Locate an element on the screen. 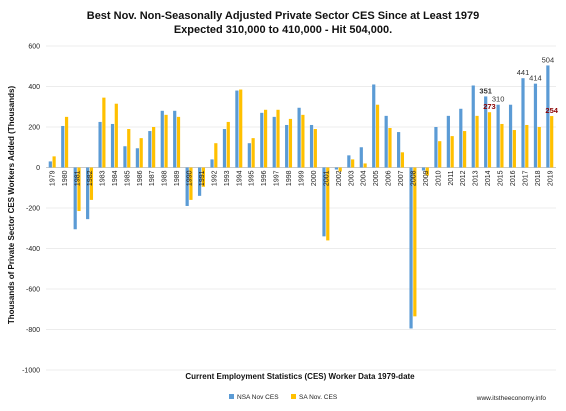 This screenshot has height=411, width=566. x-tick-label: 1989 is located at coordinates (177, 178).